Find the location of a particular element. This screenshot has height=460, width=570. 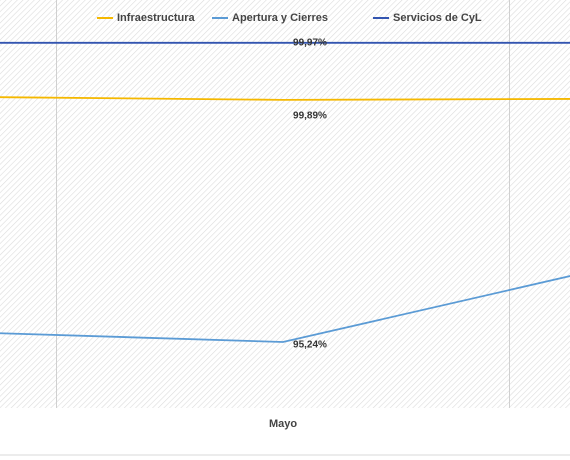

legend-label: Infraestructura is located at coordinates (156, 18).